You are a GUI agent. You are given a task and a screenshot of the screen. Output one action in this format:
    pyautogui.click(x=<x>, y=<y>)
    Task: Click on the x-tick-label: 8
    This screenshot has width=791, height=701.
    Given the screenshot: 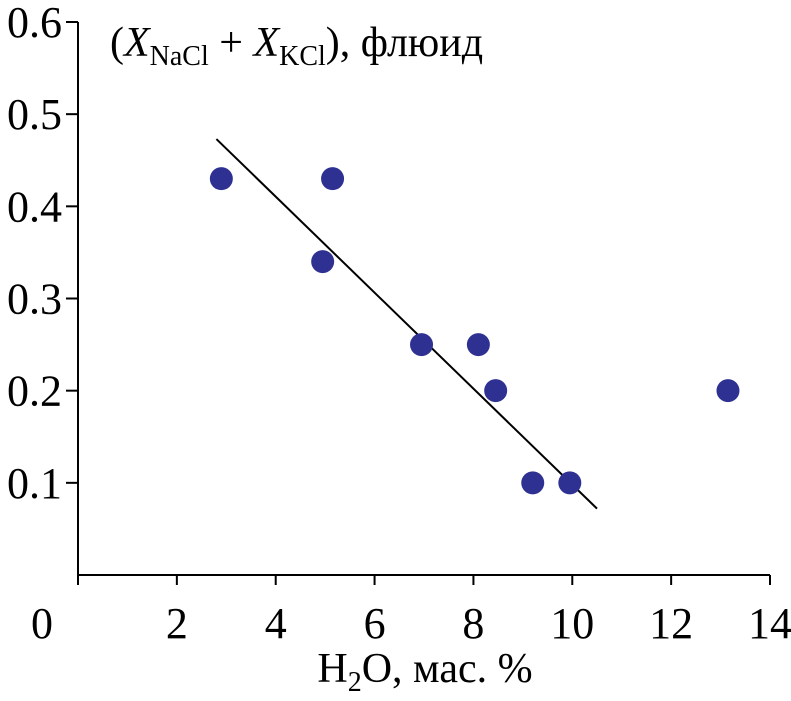 What is the action you would take?
    pyautogui.click(x=473, y=623)
    